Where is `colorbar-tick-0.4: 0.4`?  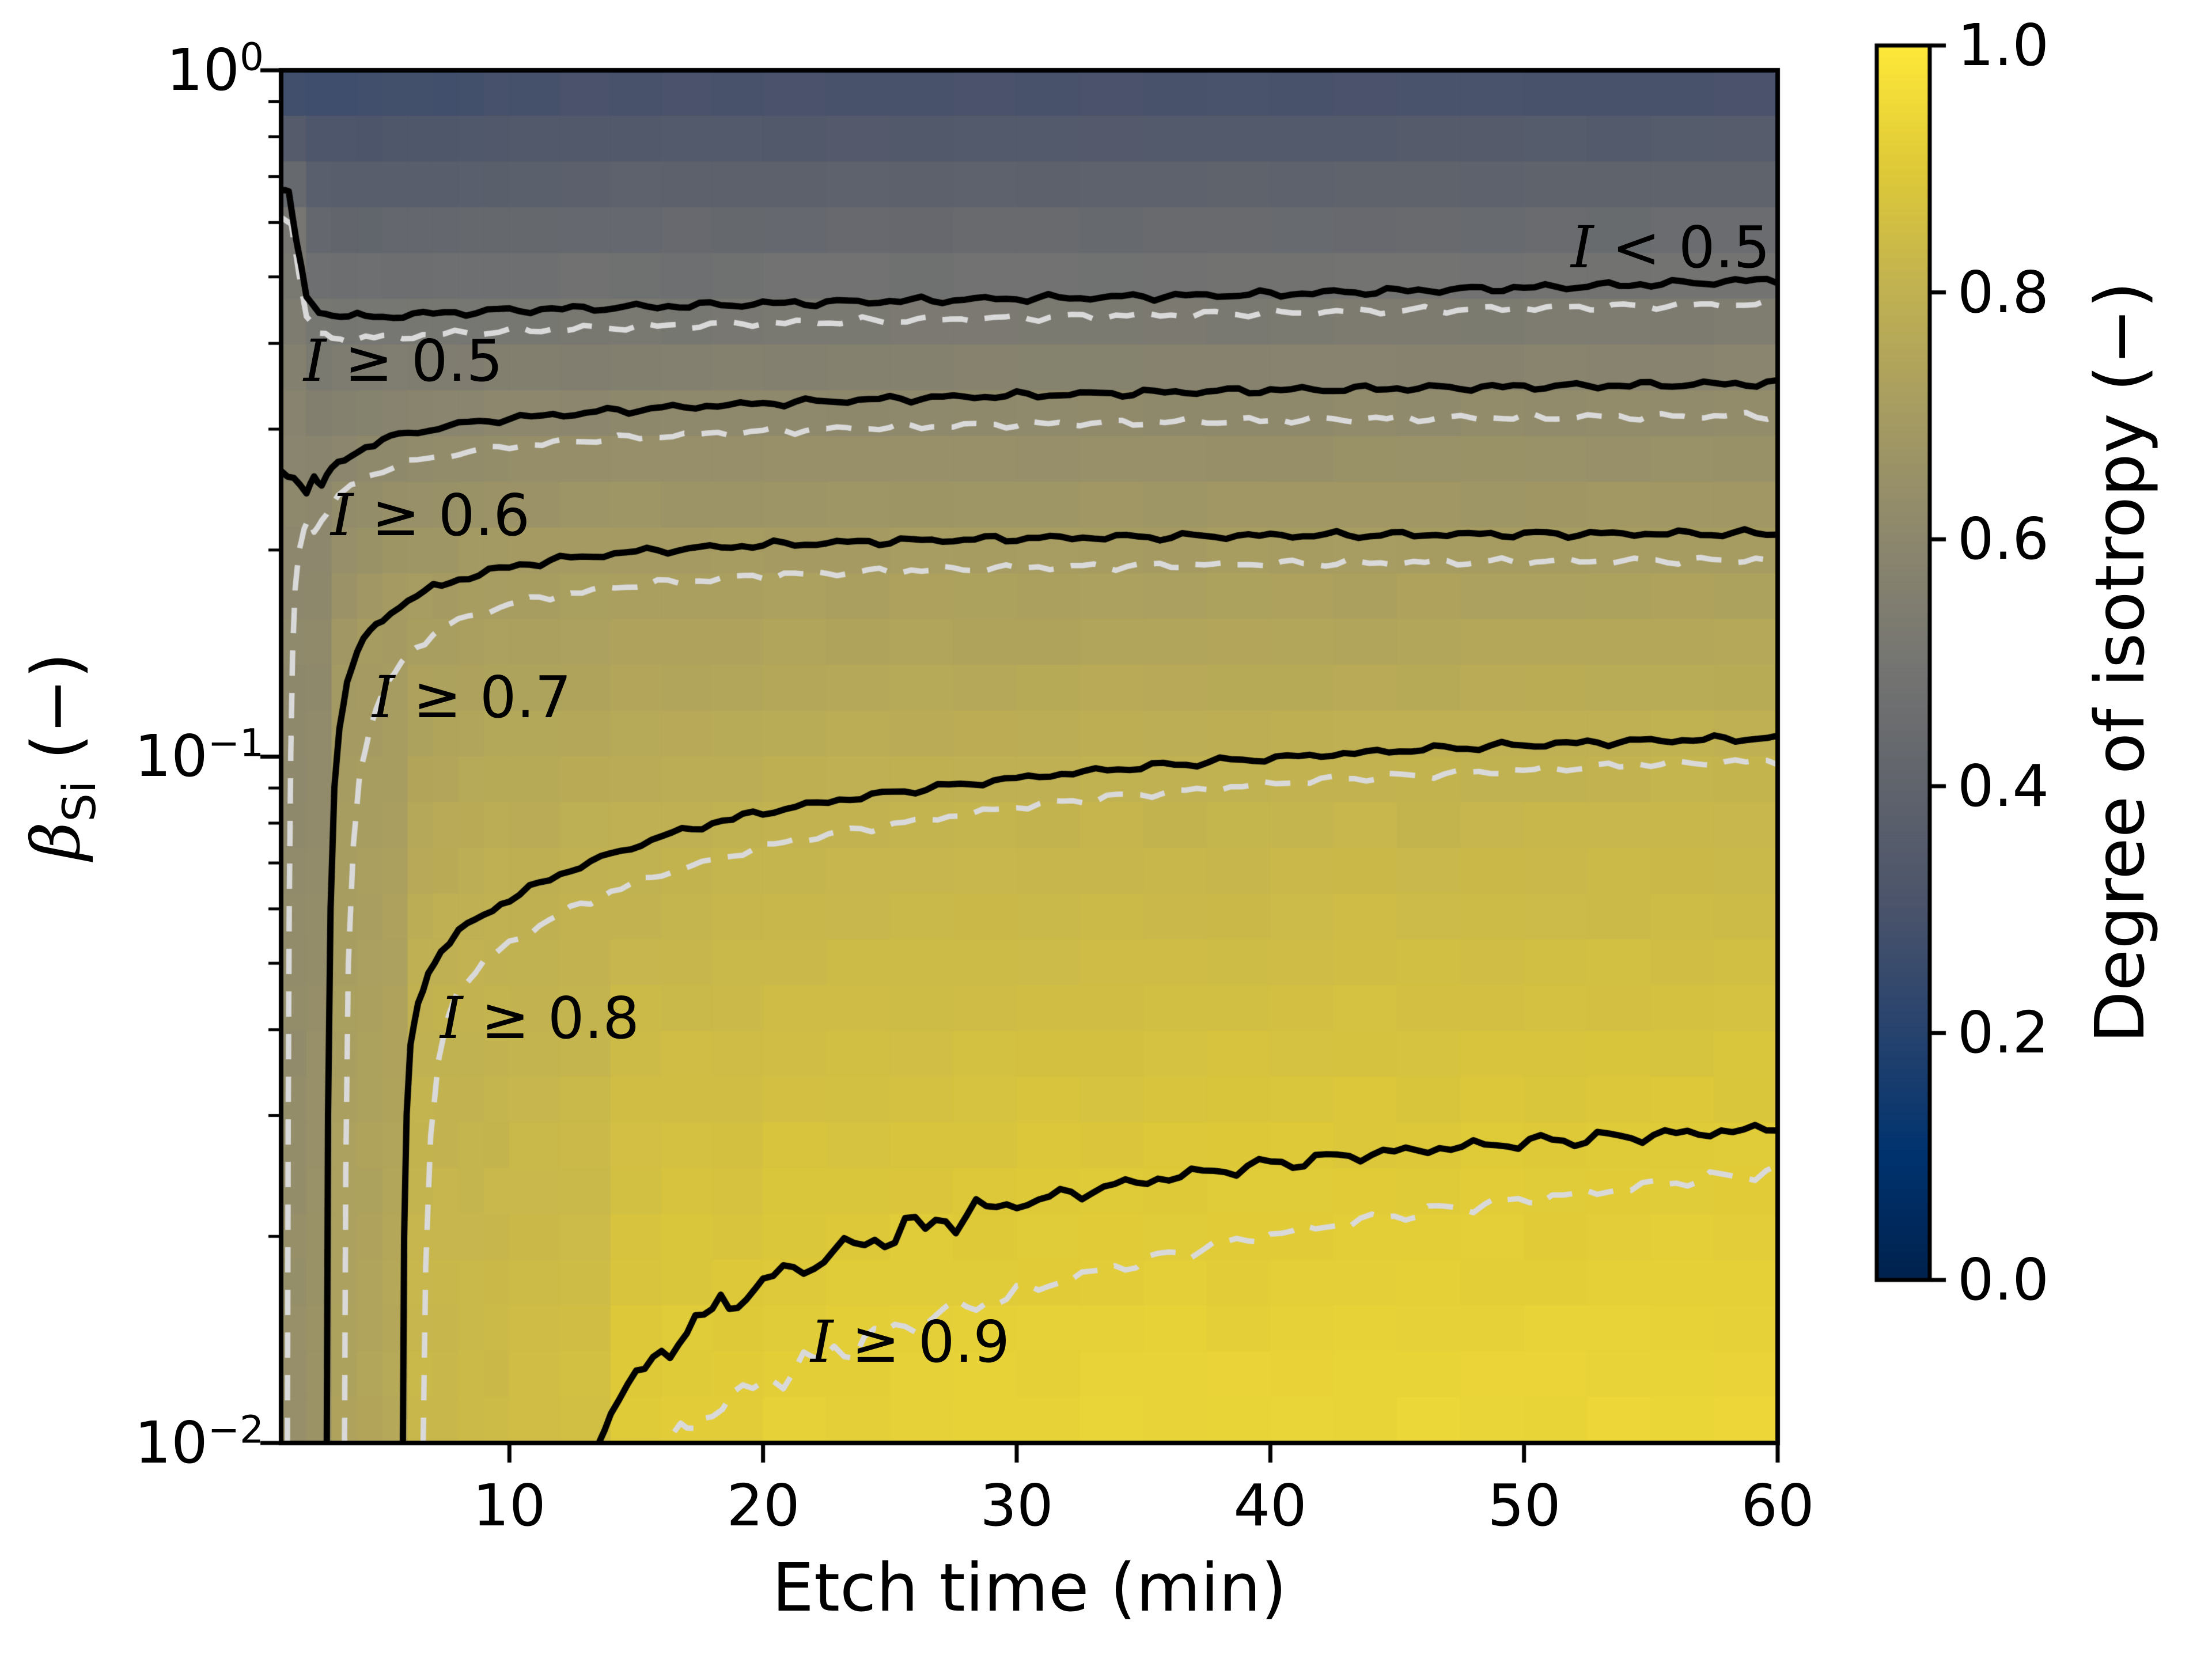 colorbar-tick-0.4: 0.4 is located at coordinates (2003, 786).